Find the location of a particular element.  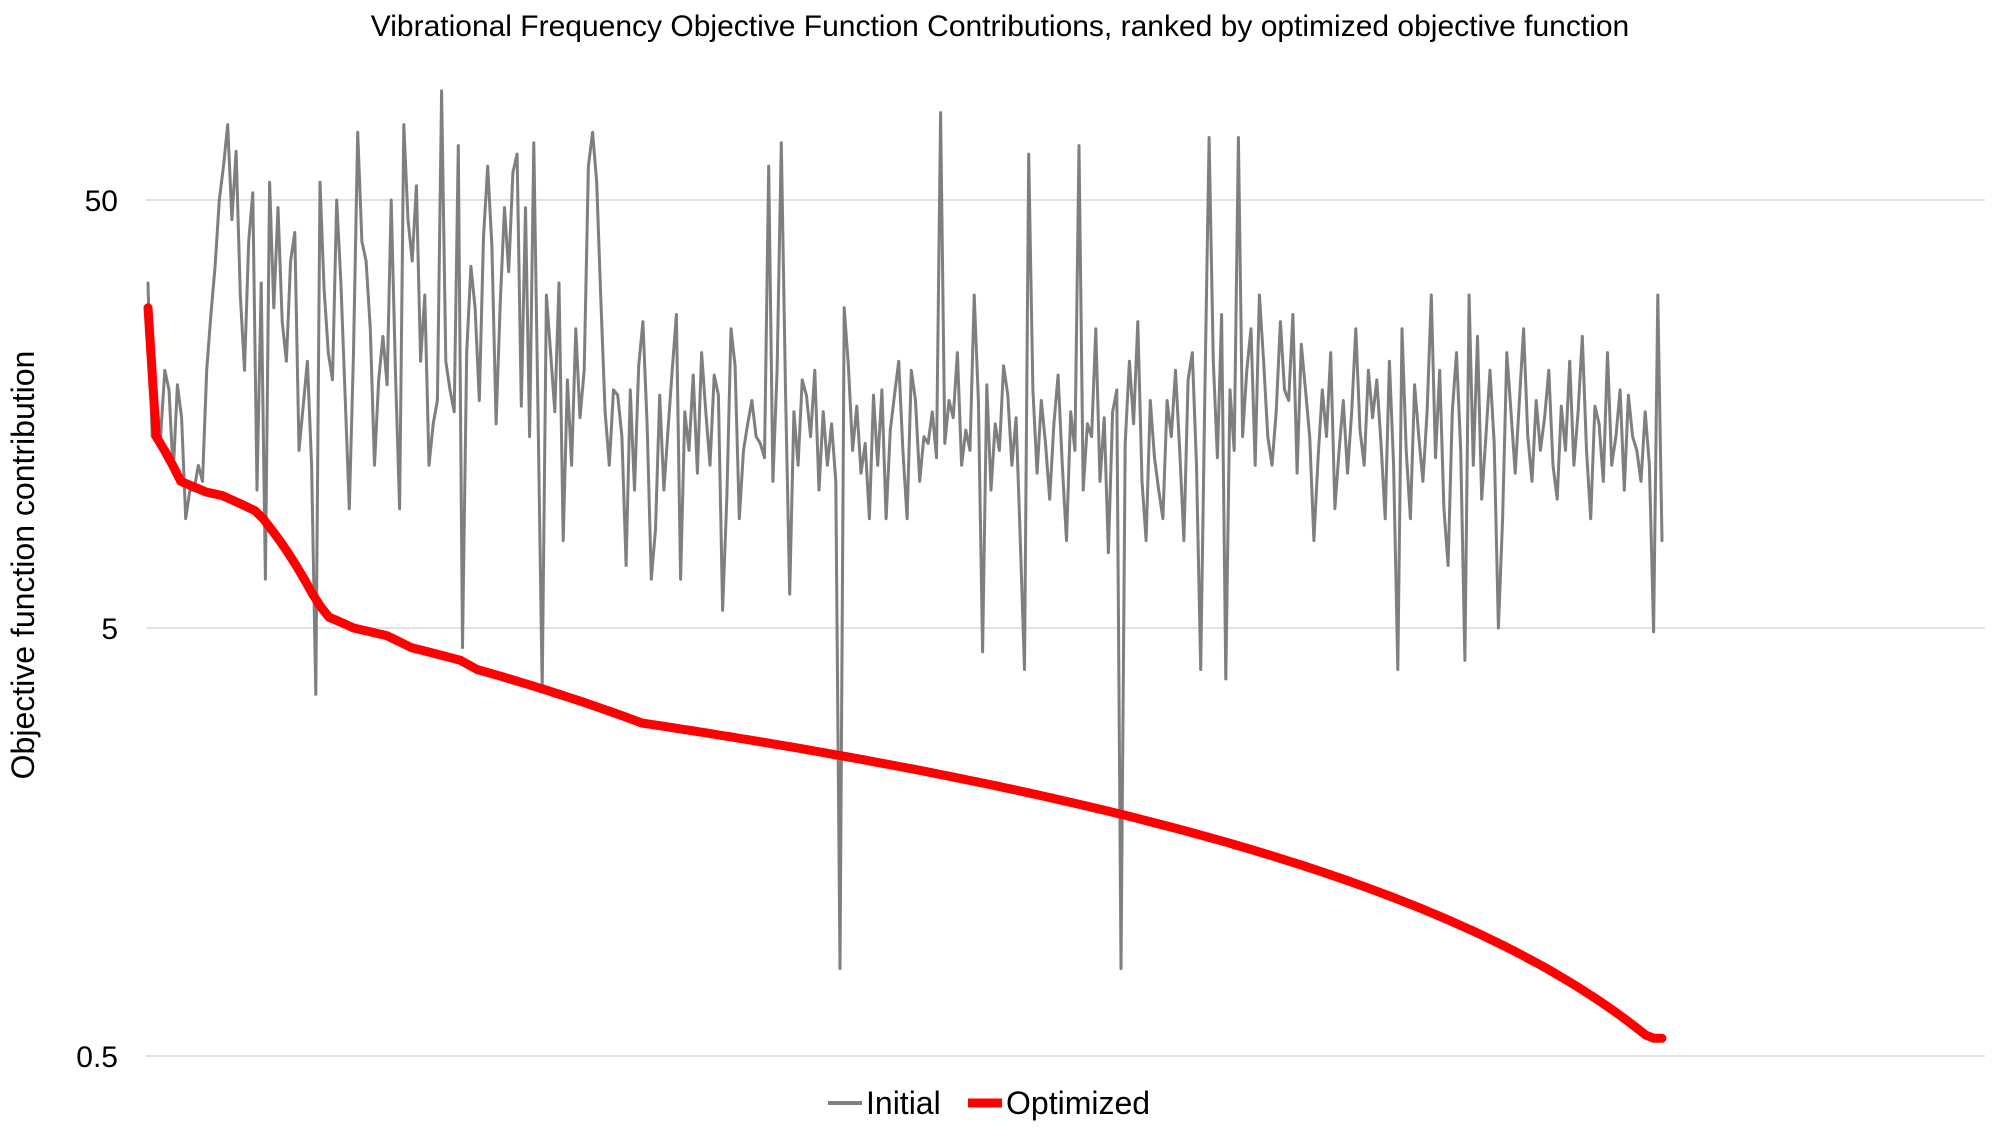

legend-initial-label: Initial is located at coordinates (903, 1103).